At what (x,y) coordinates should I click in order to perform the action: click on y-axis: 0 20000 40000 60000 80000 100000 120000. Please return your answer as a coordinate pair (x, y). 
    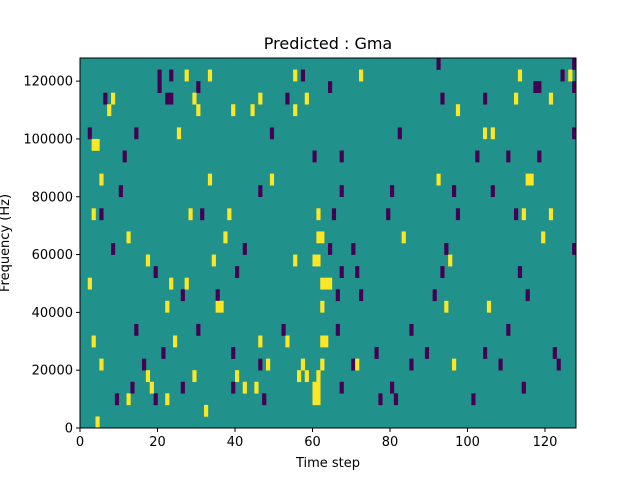
    Looking at the image, I should click on (51, 256).